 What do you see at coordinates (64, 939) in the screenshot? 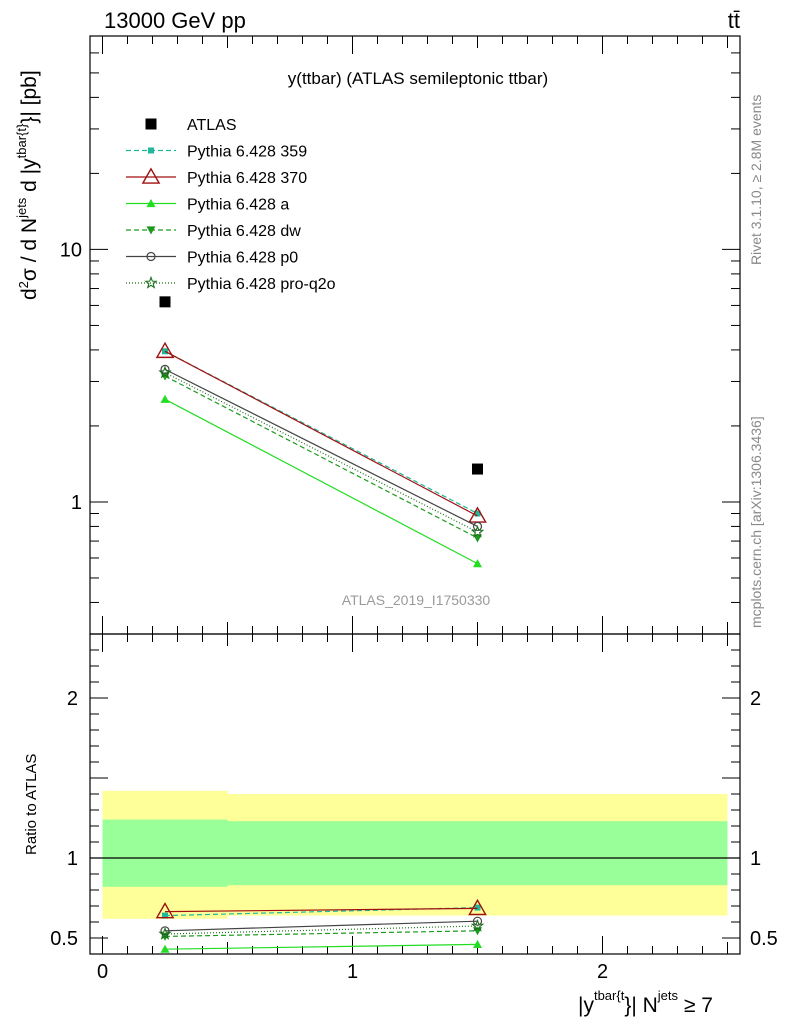
I see `ratio-y-tick-label: 0.5` at bounding box center [64, 939].